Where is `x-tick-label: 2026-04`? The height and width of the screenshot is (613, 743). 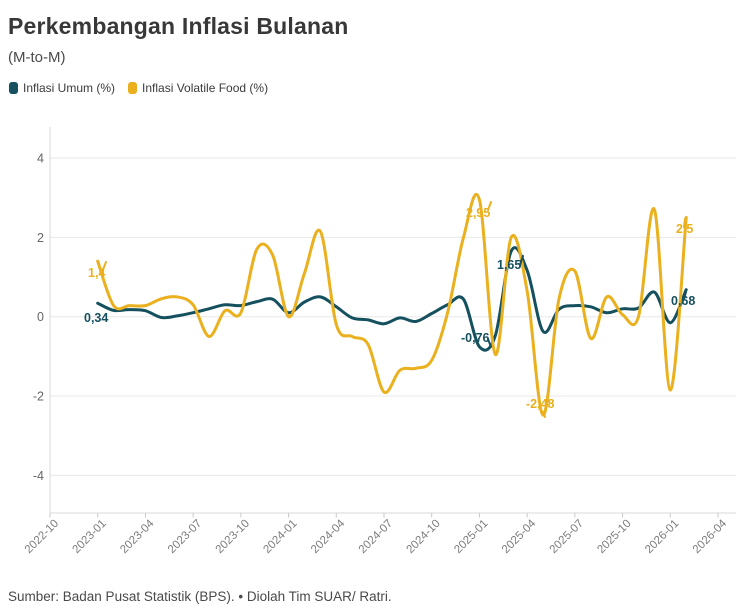
x-tick-label: 2026-04 is located at coordinates (710, 536).